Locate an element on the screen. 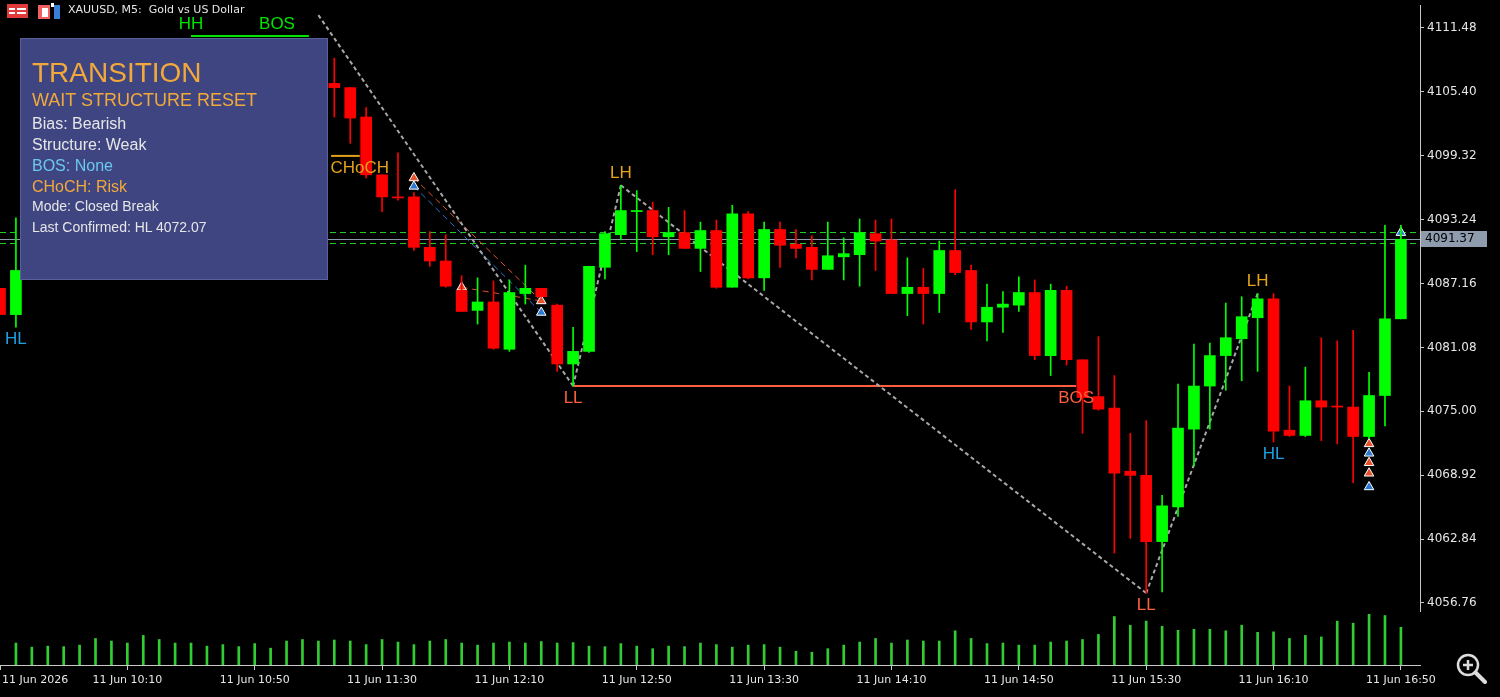 The width and height of the screenshot is (1500, 697). annotation: Bias: Bearish is located at coordinates (79, 123).